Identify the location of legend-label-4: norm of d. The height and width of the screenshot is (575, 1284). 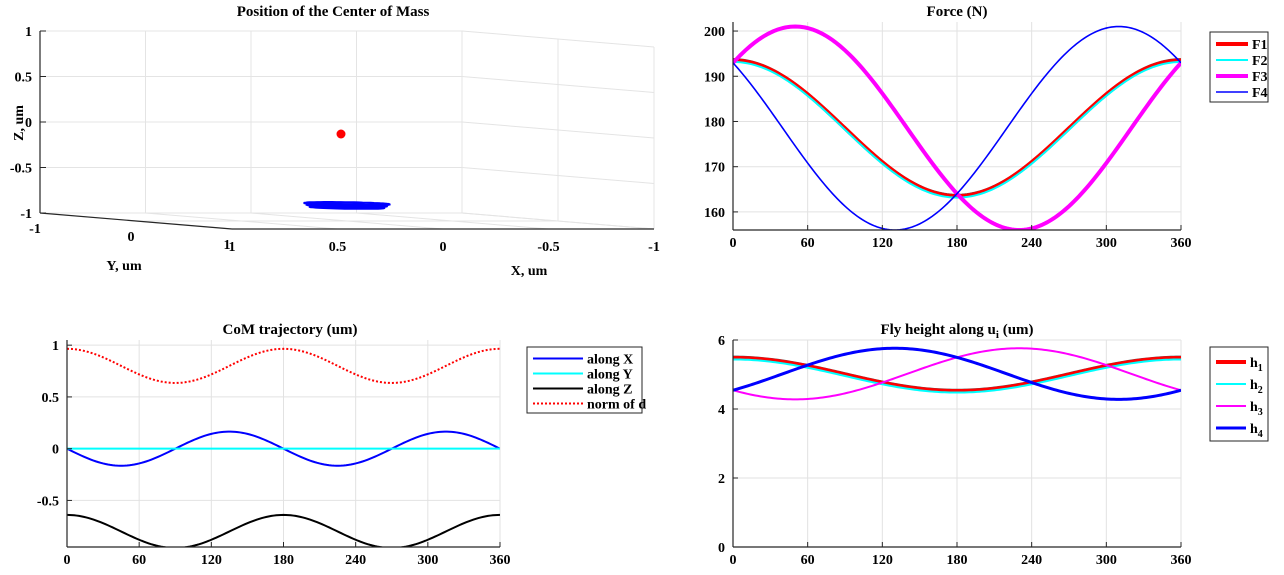
(616, 405).